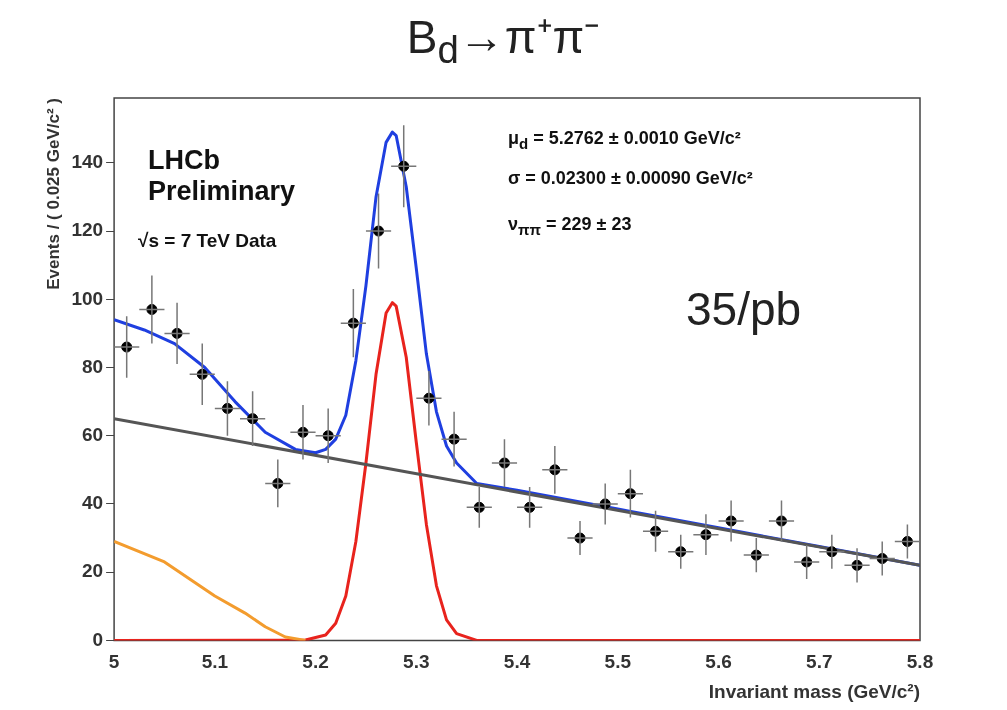 This screenshot has width=1007, height=710. Describe the element at coordinates (718, 662) in the screenshot. I see `x-tick-label: 5.6` at that location.